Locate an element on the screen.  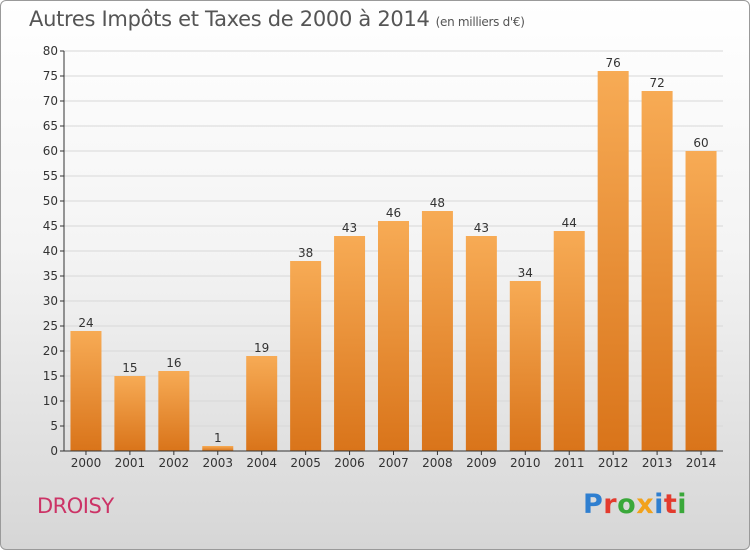
bar-2004 is located at coordinates (262, 403).